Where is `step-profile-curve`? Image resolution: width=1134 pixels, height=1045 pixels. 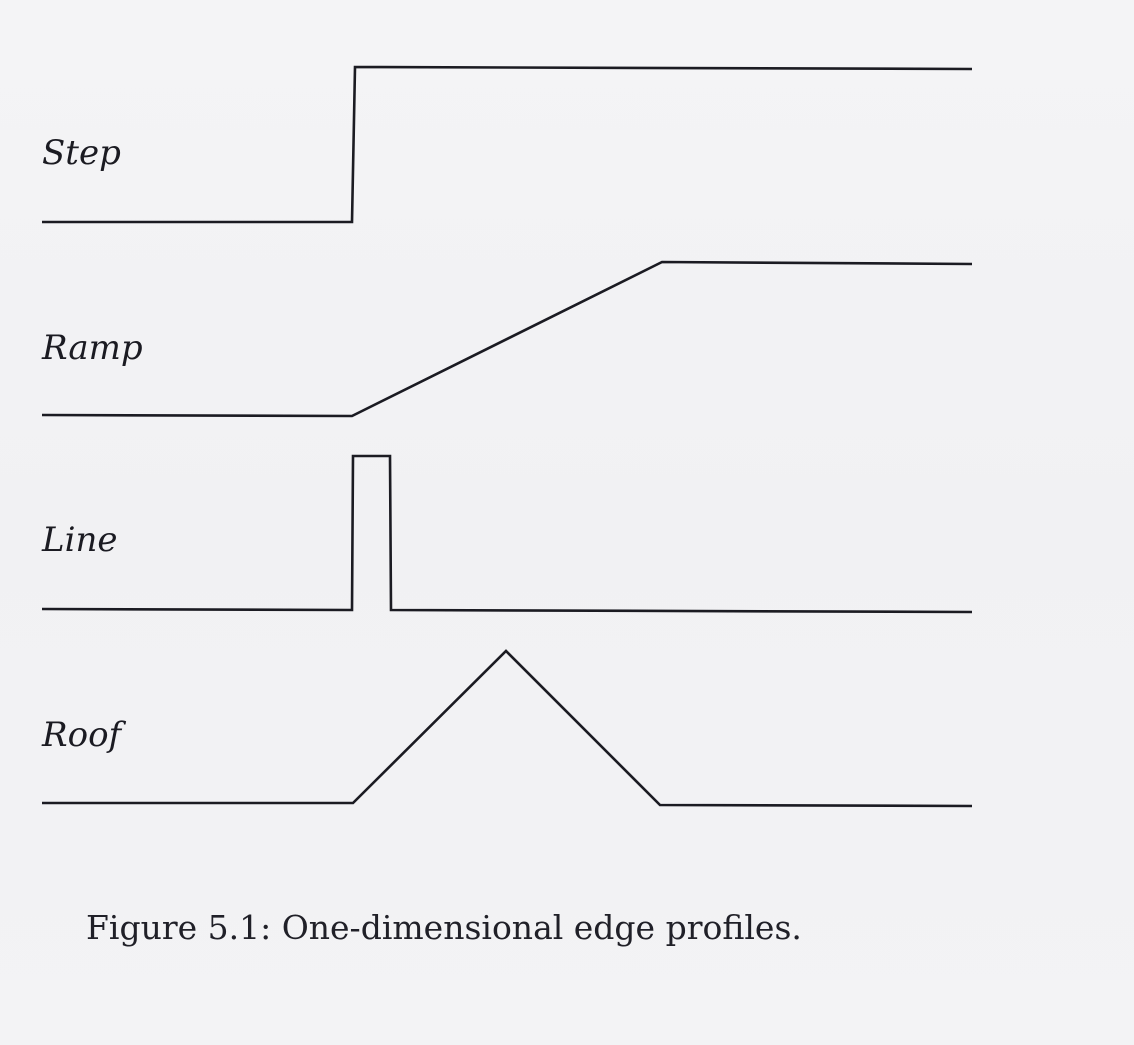 step-profile-curve is located at coordinates (507, 144).